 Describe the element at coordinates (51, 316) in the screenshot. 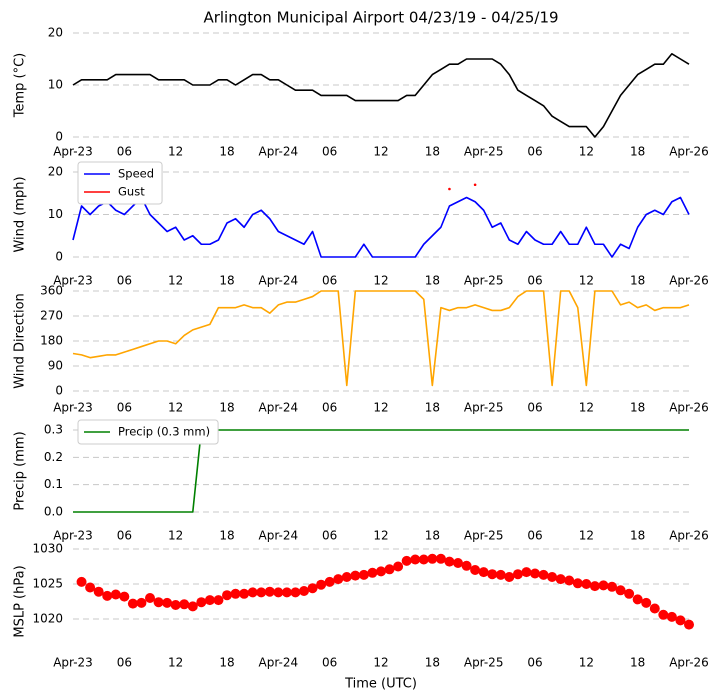

I see `y-tick-label: 270` at that location.